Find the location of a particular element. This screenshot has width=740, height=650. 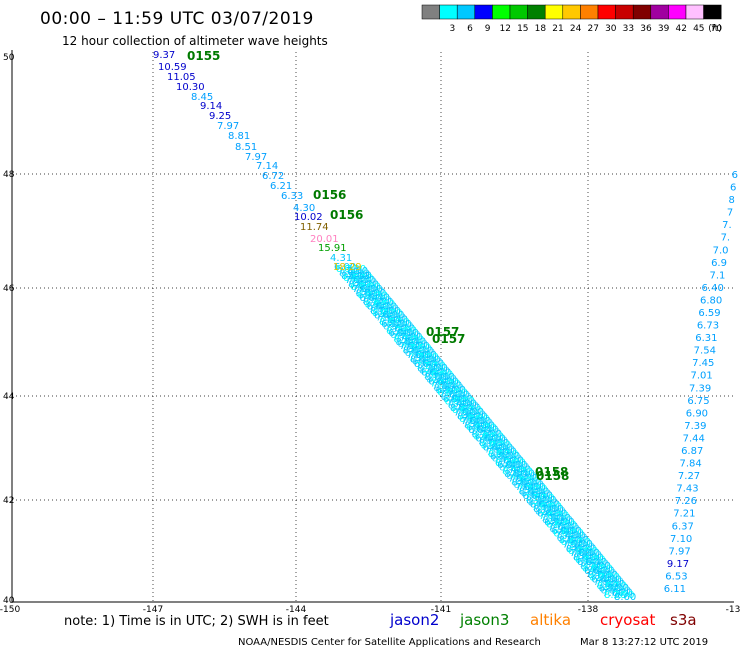

track-swh-value: 9.14 is located at coordinates (211, 106).